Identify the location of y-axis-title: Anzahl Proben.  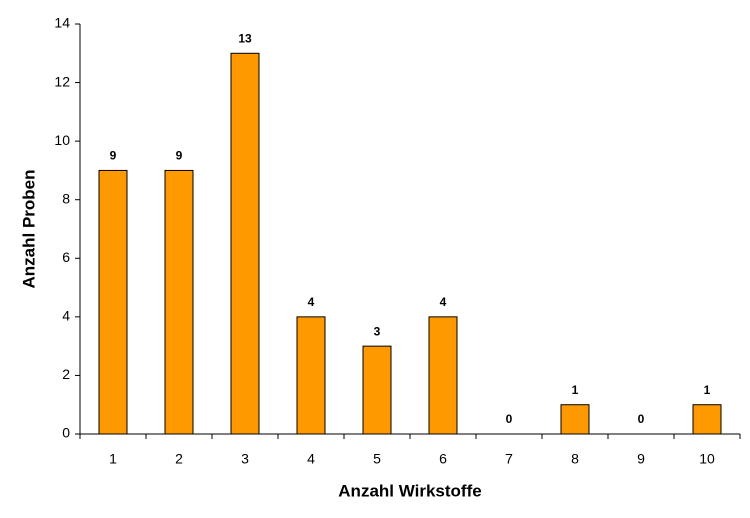
(28, 228).